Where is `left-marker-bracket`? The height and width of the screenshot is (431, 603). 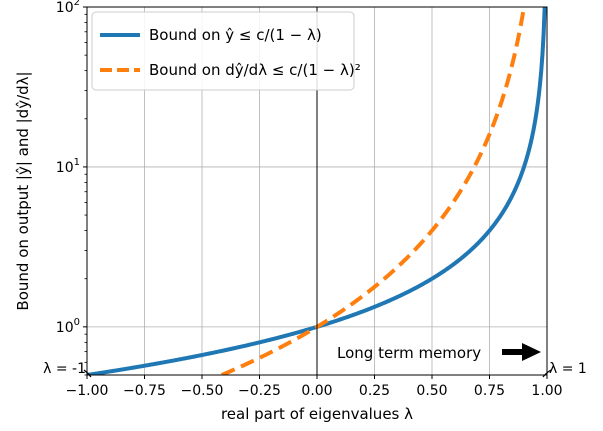
left-marker-bracket is located at coordinates (87, 373).